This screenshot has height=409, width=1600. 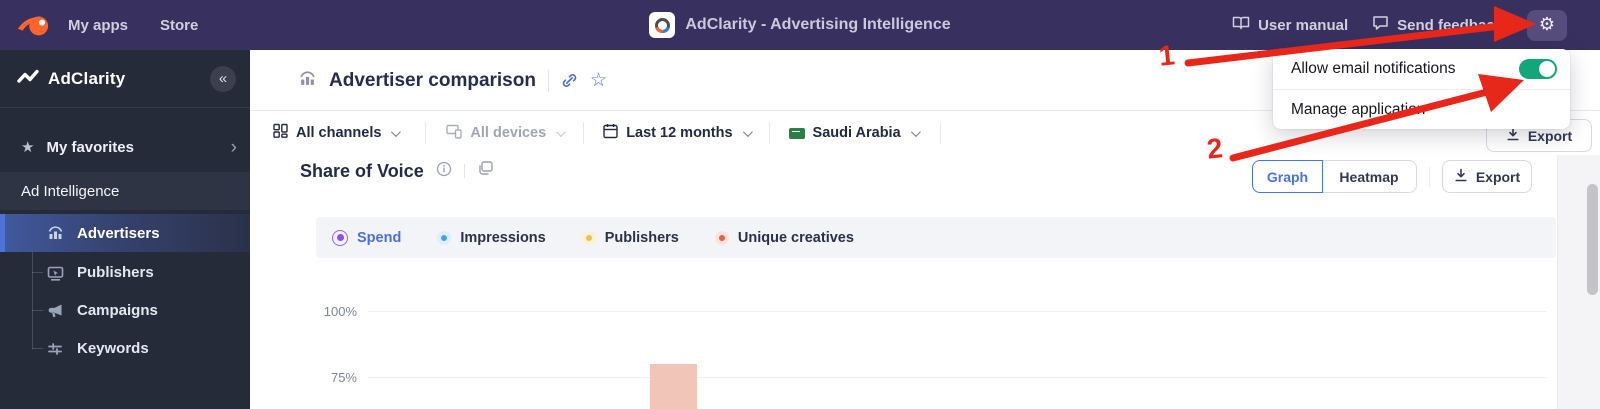 I want to click on campaigns-icon, so click(x=55, y=311).